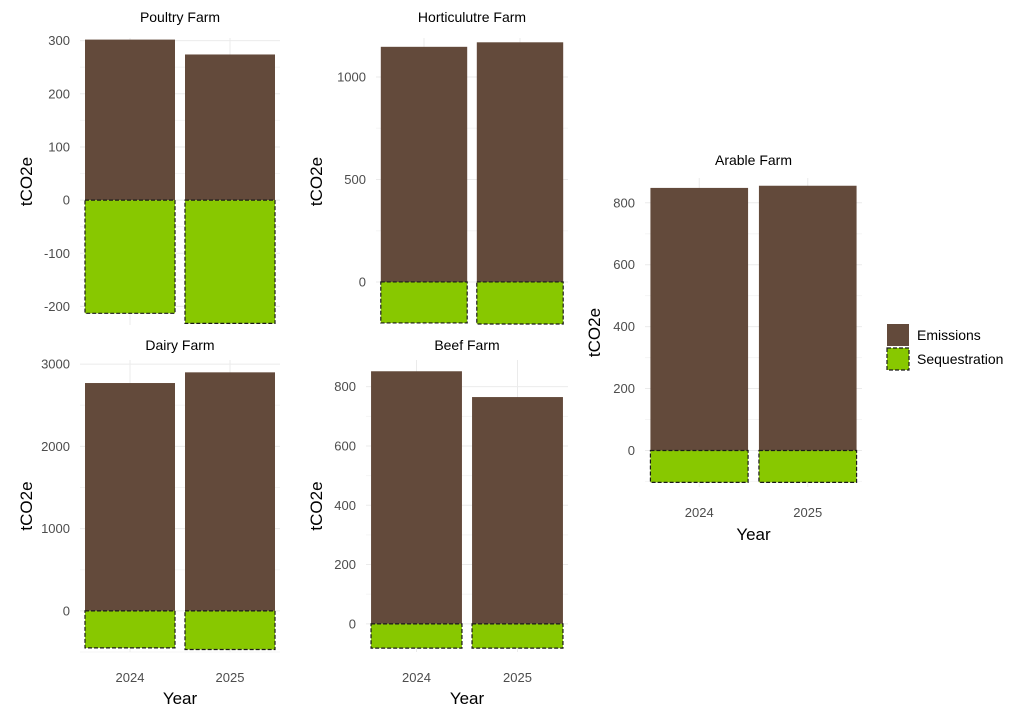 Image resolution: width=1024 pixels, height=721 pixels. What do you see at coordinates (57, 306) in the screenshot?
I see `y-tick-label: -200` at bounding box center [57, 306].